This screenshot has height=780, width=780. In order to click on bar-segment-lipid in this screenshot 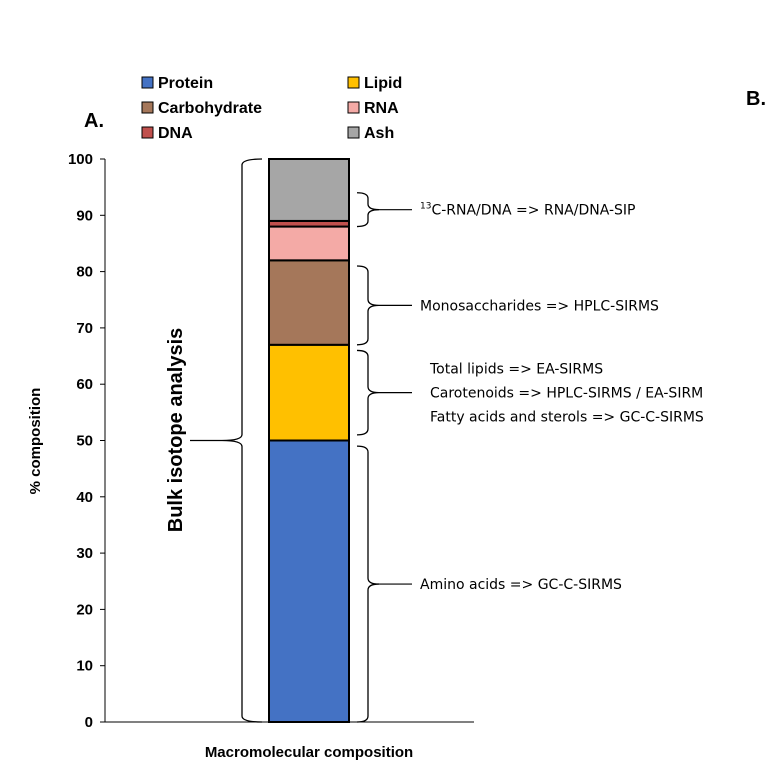, I will do `click(309, 392)`.